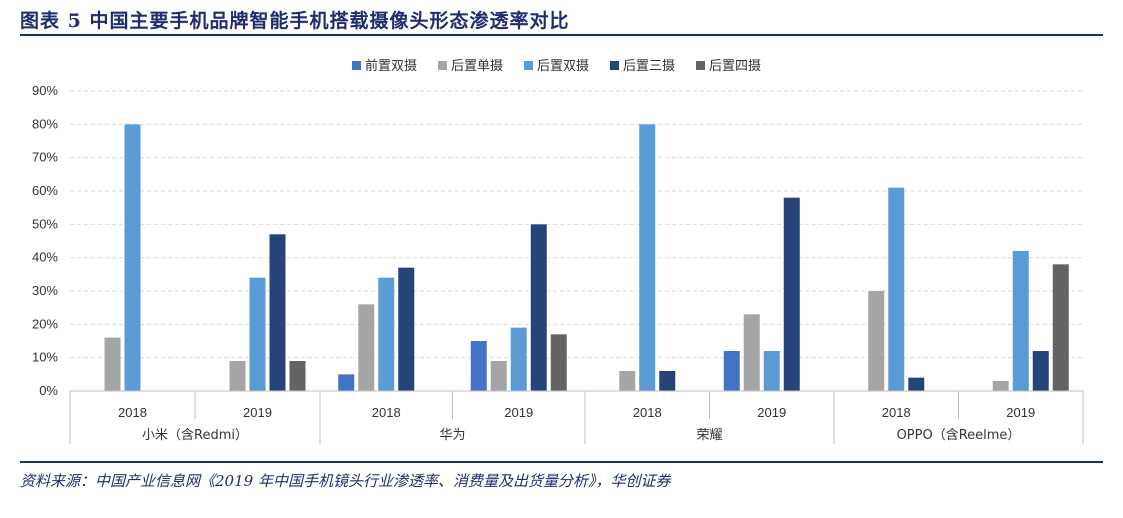 The height and width of the screenshot is (518, 1123). Describe the element at coordinates (959, 435) in the screenshot. I see `x-group-label: OPPO（含Reelme）` at that location.